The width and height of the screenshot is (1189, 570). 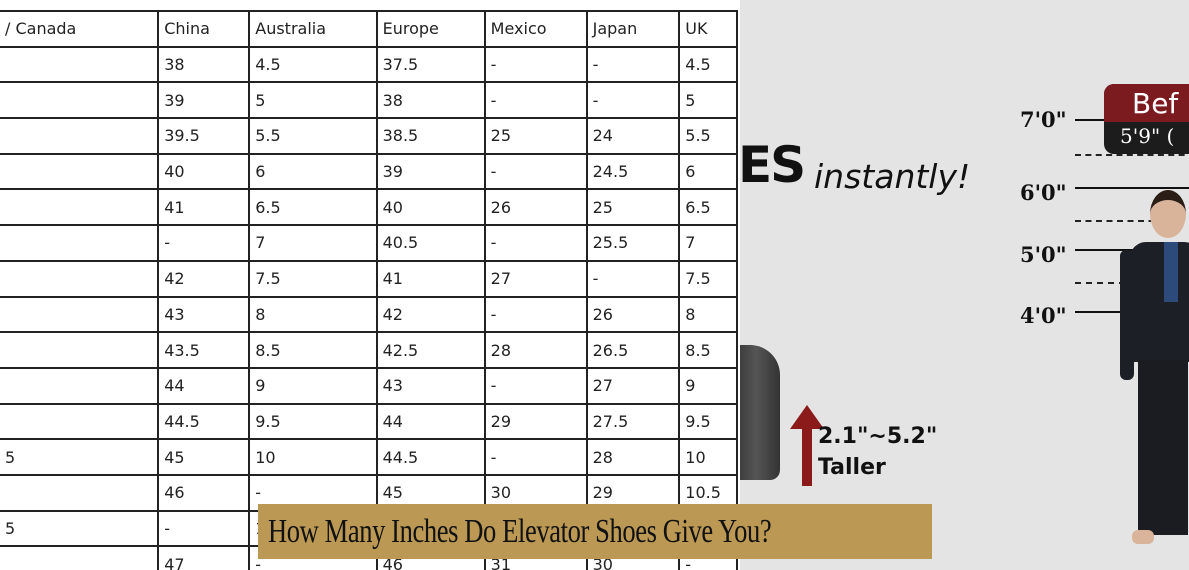 What do you see at coordinates (430, 350) in the screenshot?
I see `table-cell: 42.5` at bounding box center [430, 350].